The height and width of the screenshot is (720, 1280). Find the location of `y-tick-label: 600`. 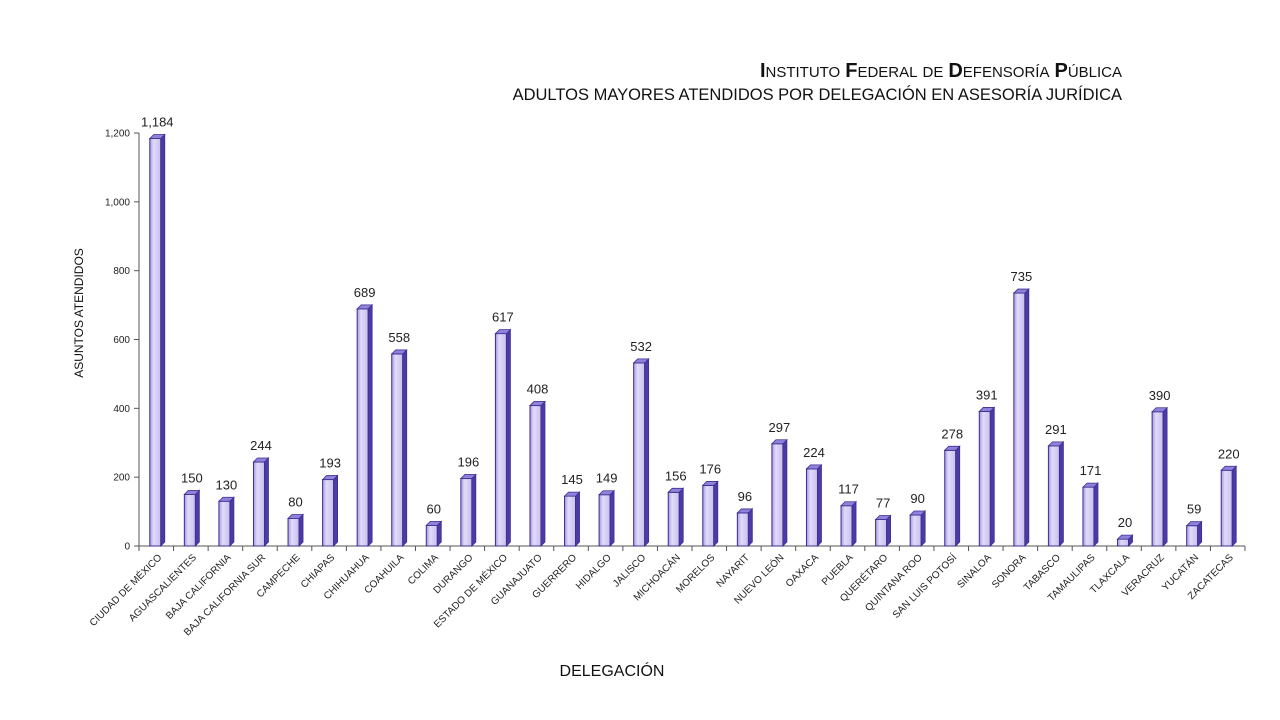

y-tick-label: 600 is located at coordinates (121, 340).